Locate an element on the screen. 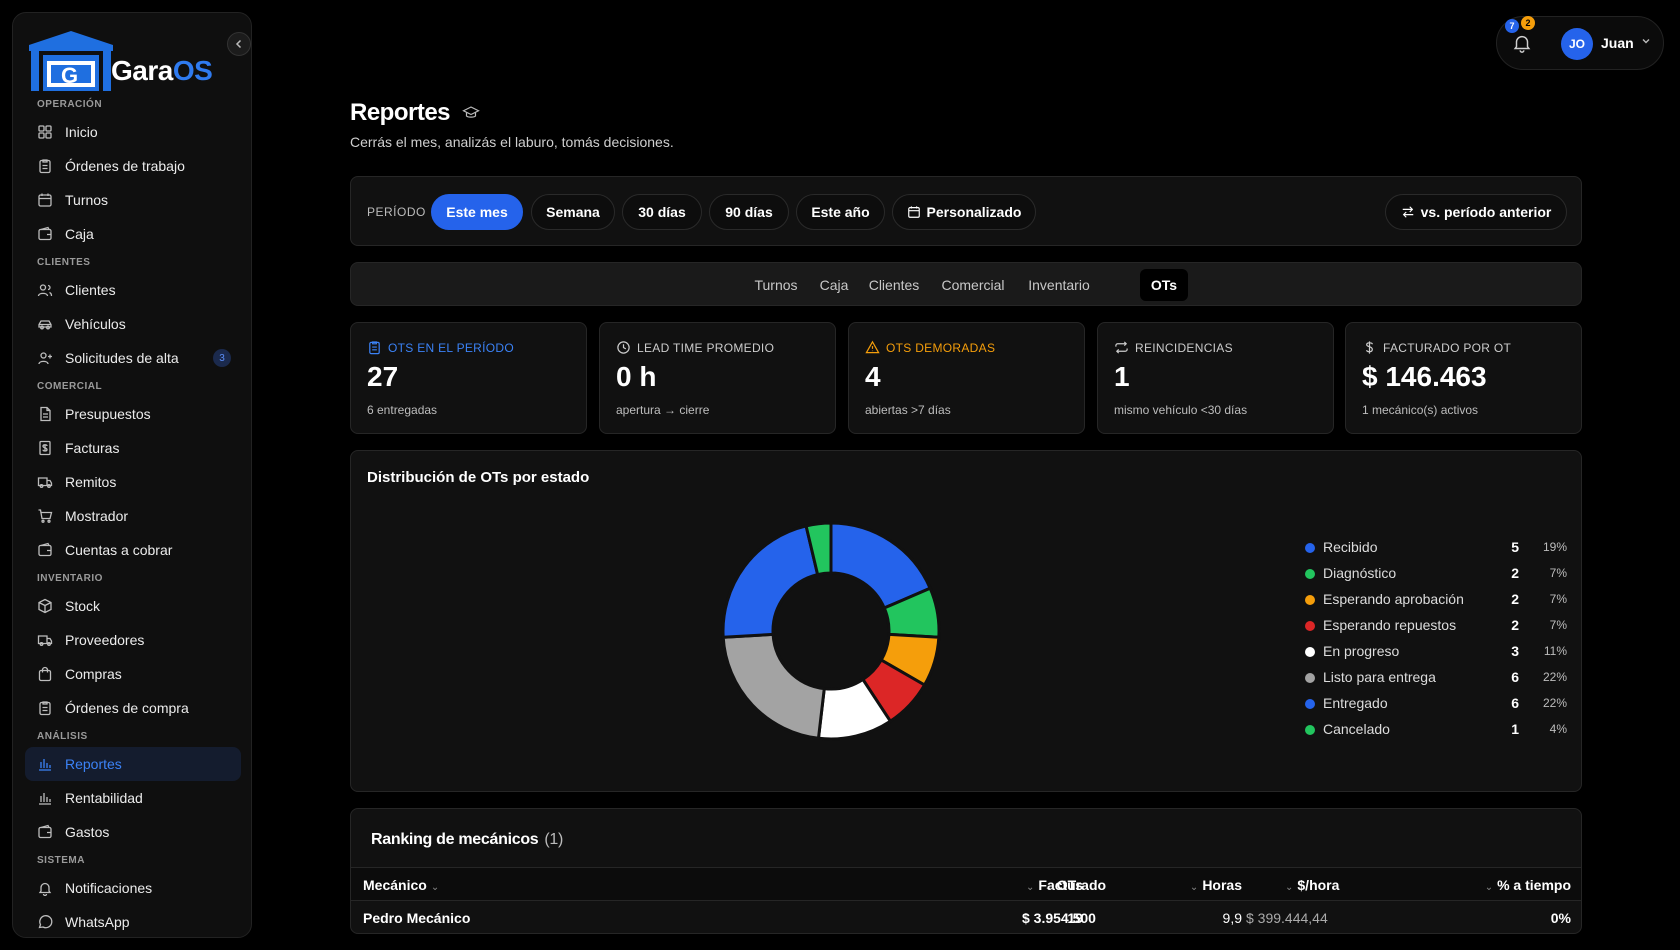 The width and height of the screenshot is (1680, 950). sidebar-item-cuentas-a-cobrar: Cuentas a cobrar is located at coordinates (133, 550).